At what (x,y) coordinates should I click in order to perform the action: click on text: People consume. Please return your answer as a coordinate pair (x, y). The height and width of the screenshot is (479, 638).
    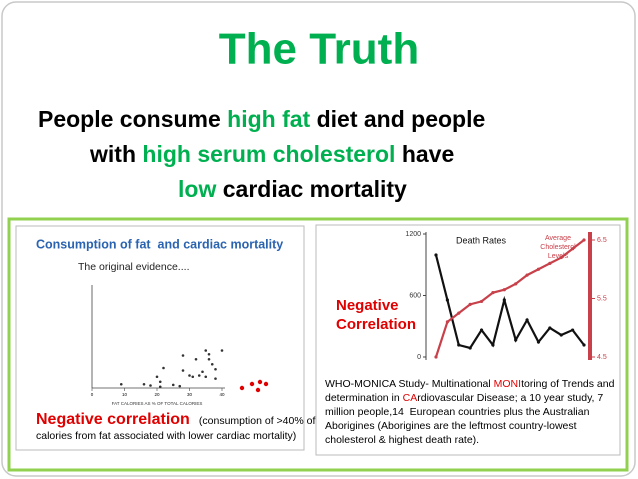
    Looking at the image, I should click on (133, 119).